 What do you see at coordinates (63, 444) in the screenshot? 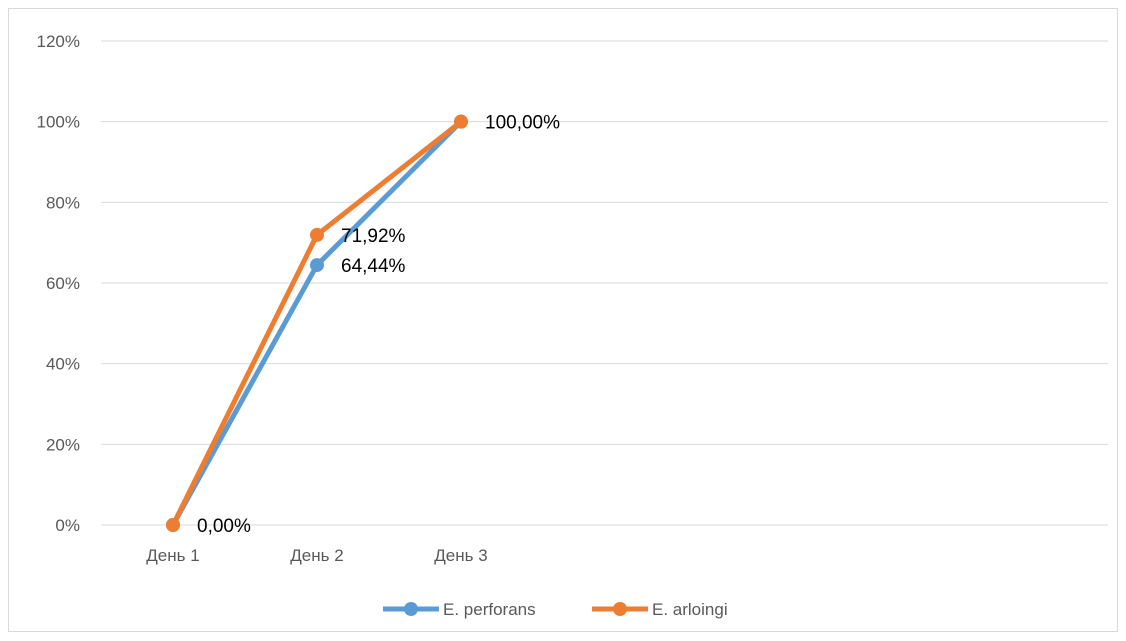
I see `y-tick-label: 20%` at bounding box center [63, 444].